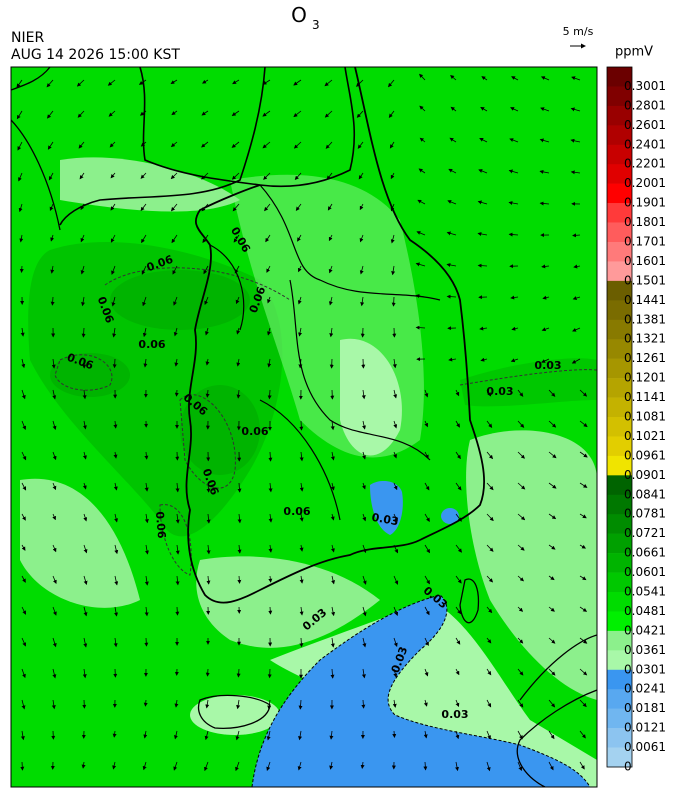 The height and width of the screenshot is (802, 692). What do you see at coordinates (645, 222) in the screenshot?
I see `colorbar-label: 0.1801` at bounding box center [645, 222].